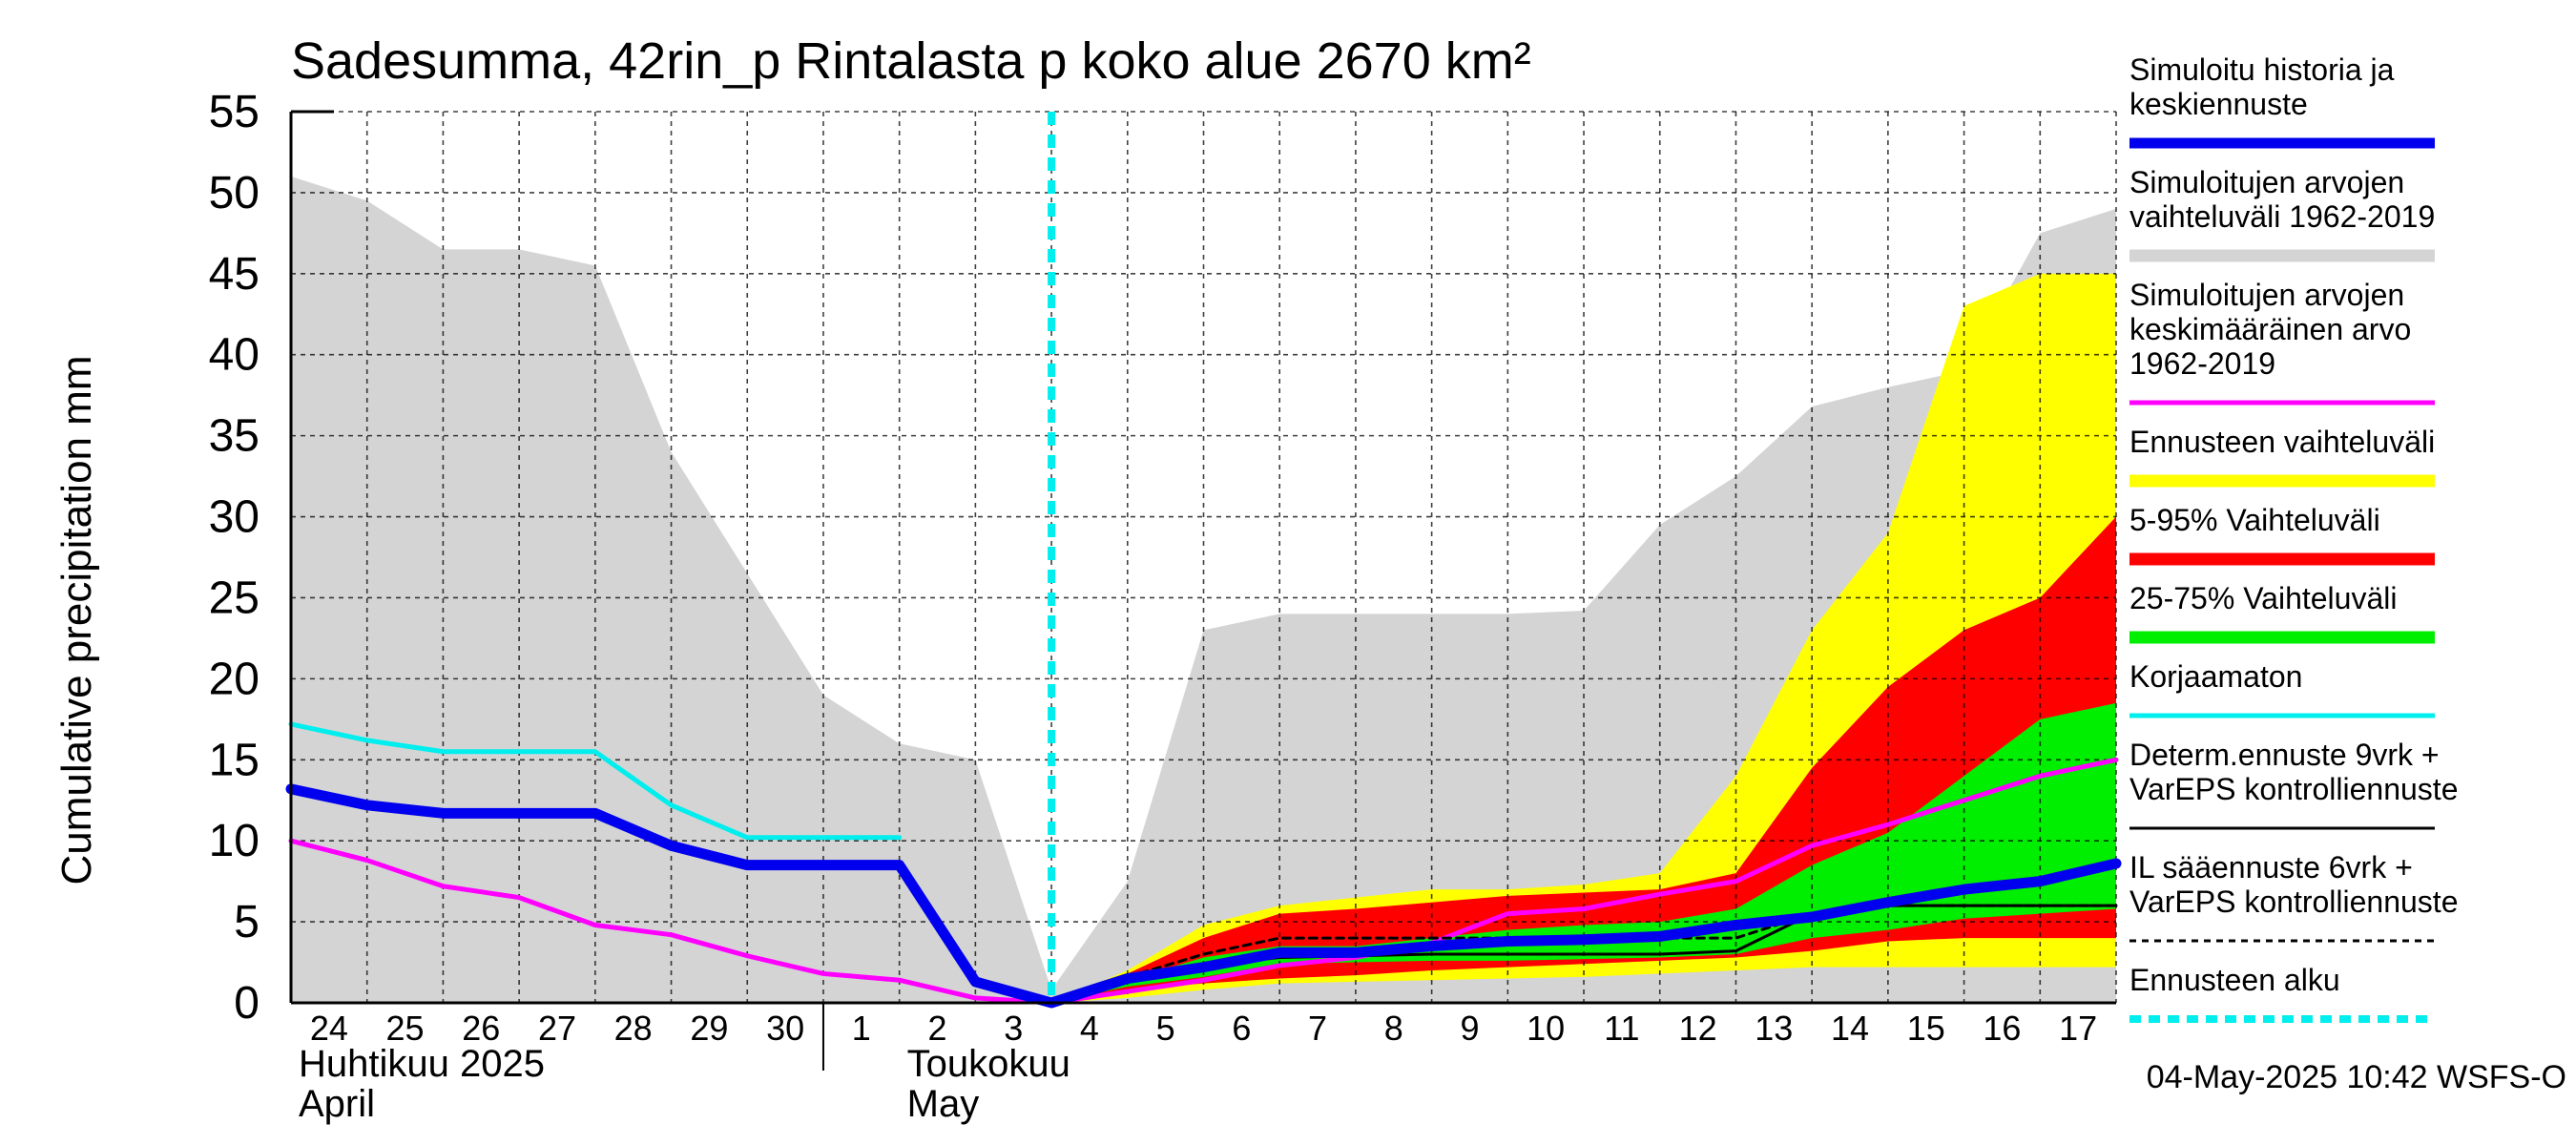 The image size is (2576, 1145). I want to click on legend-item-korjaamaton: Korjaamaton, so click(2282, 689).